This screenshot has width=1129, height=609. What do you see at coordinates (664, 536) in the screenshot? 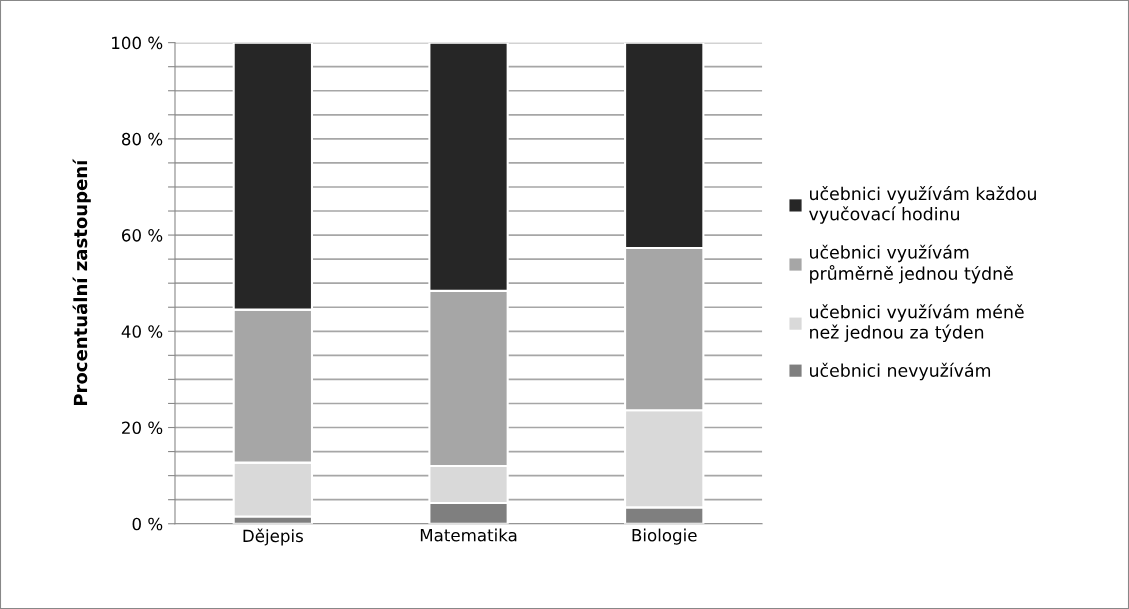
I see `x-tick-label: Biologie` at bounding box center [664, 536].